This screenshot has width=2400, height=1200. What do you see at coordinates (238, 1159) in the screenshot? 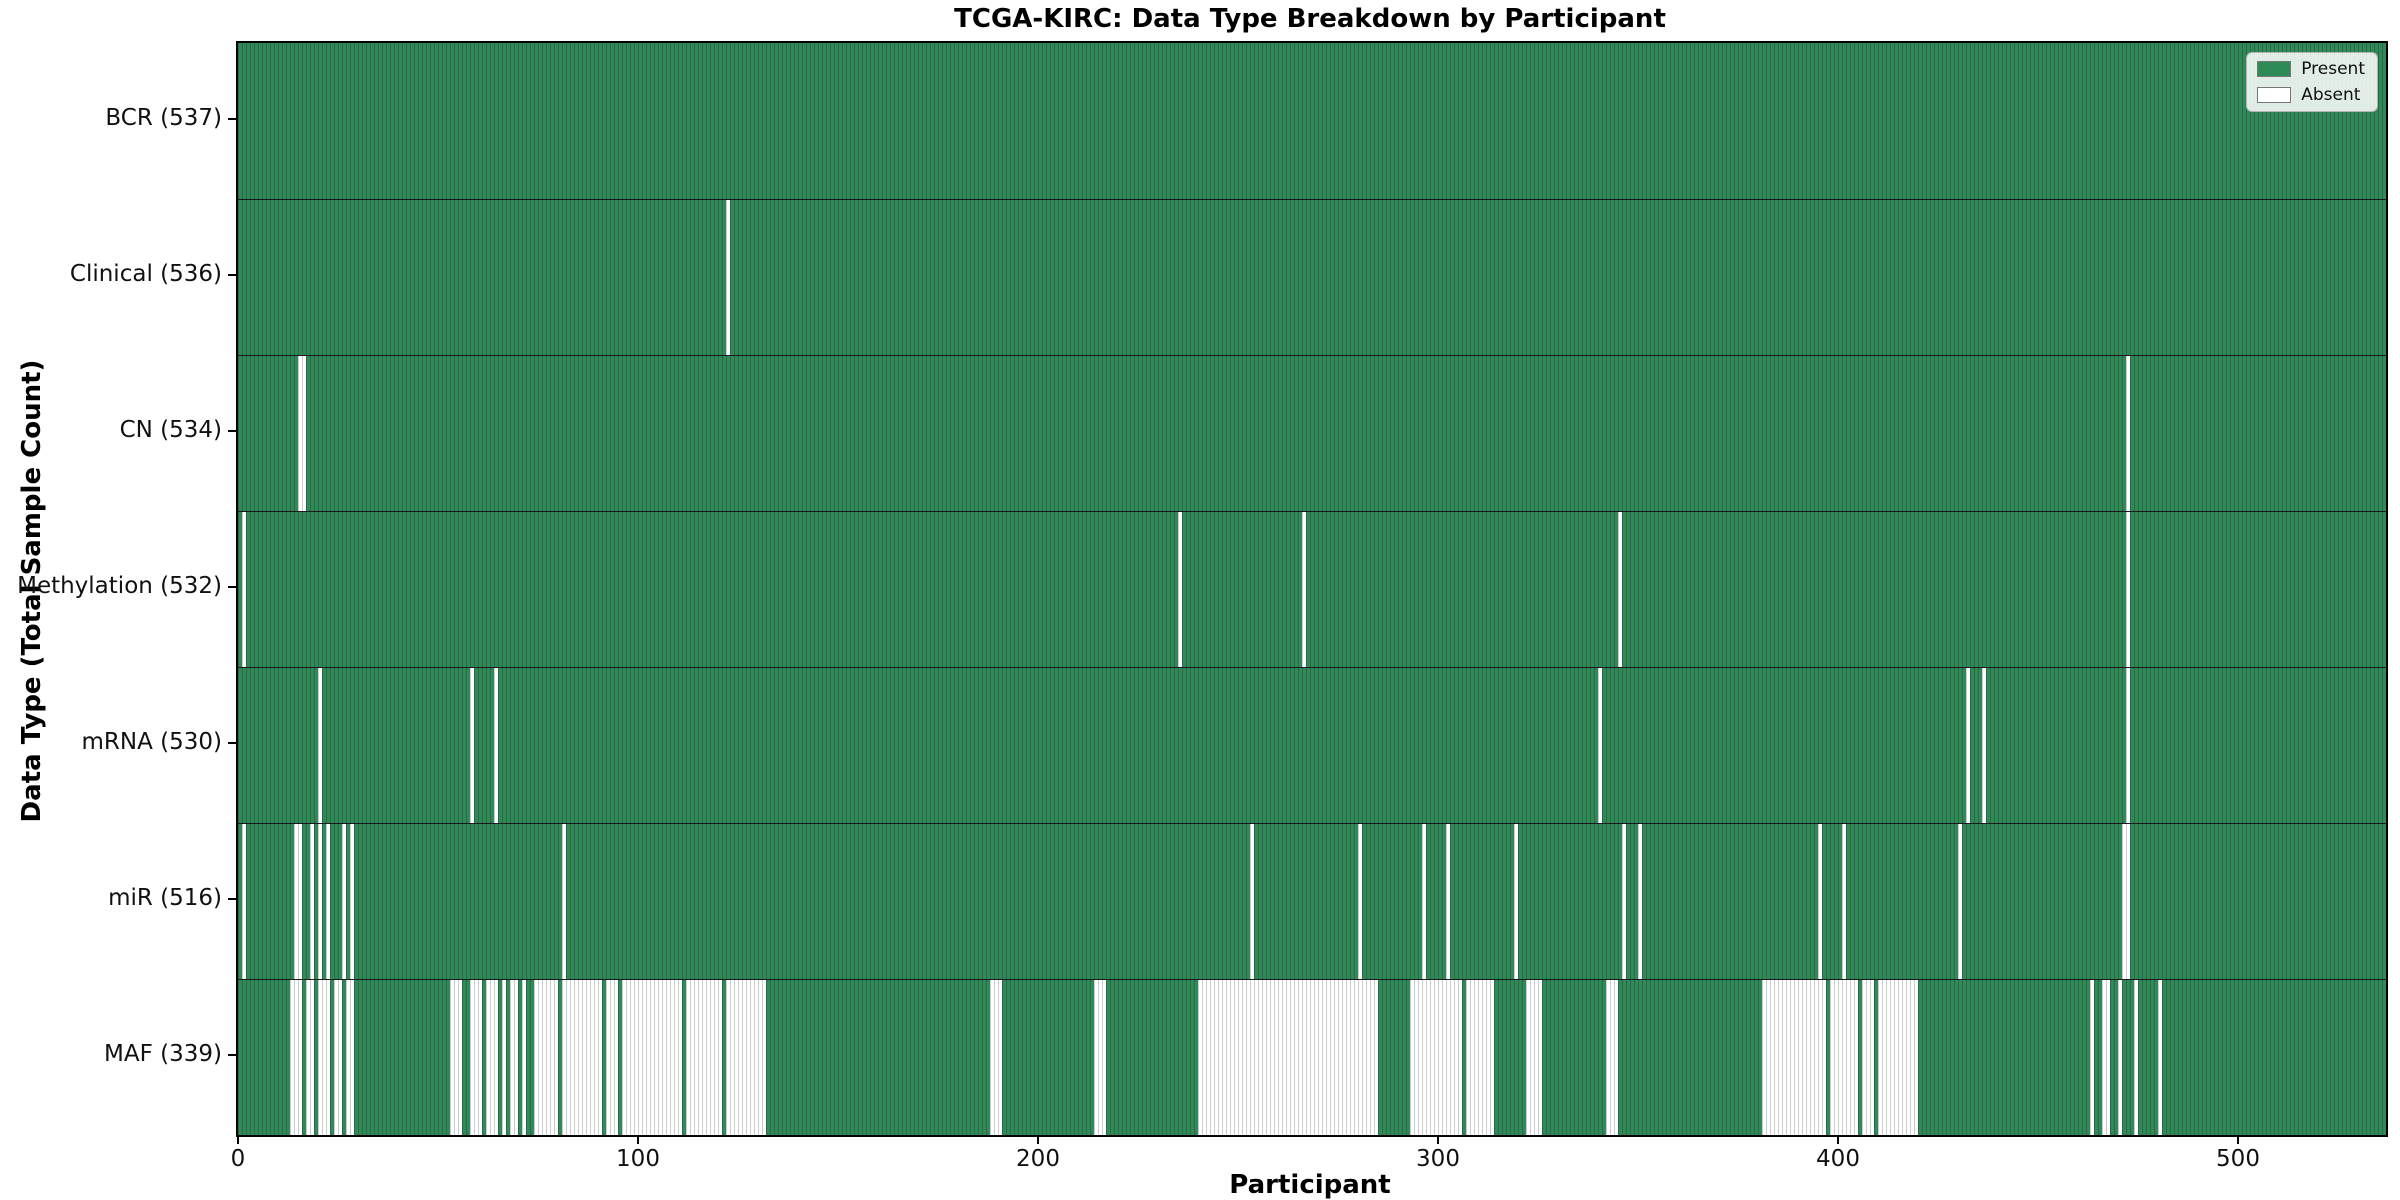
I see `x-tick-label: 0` at bounding box center [238, 1159].